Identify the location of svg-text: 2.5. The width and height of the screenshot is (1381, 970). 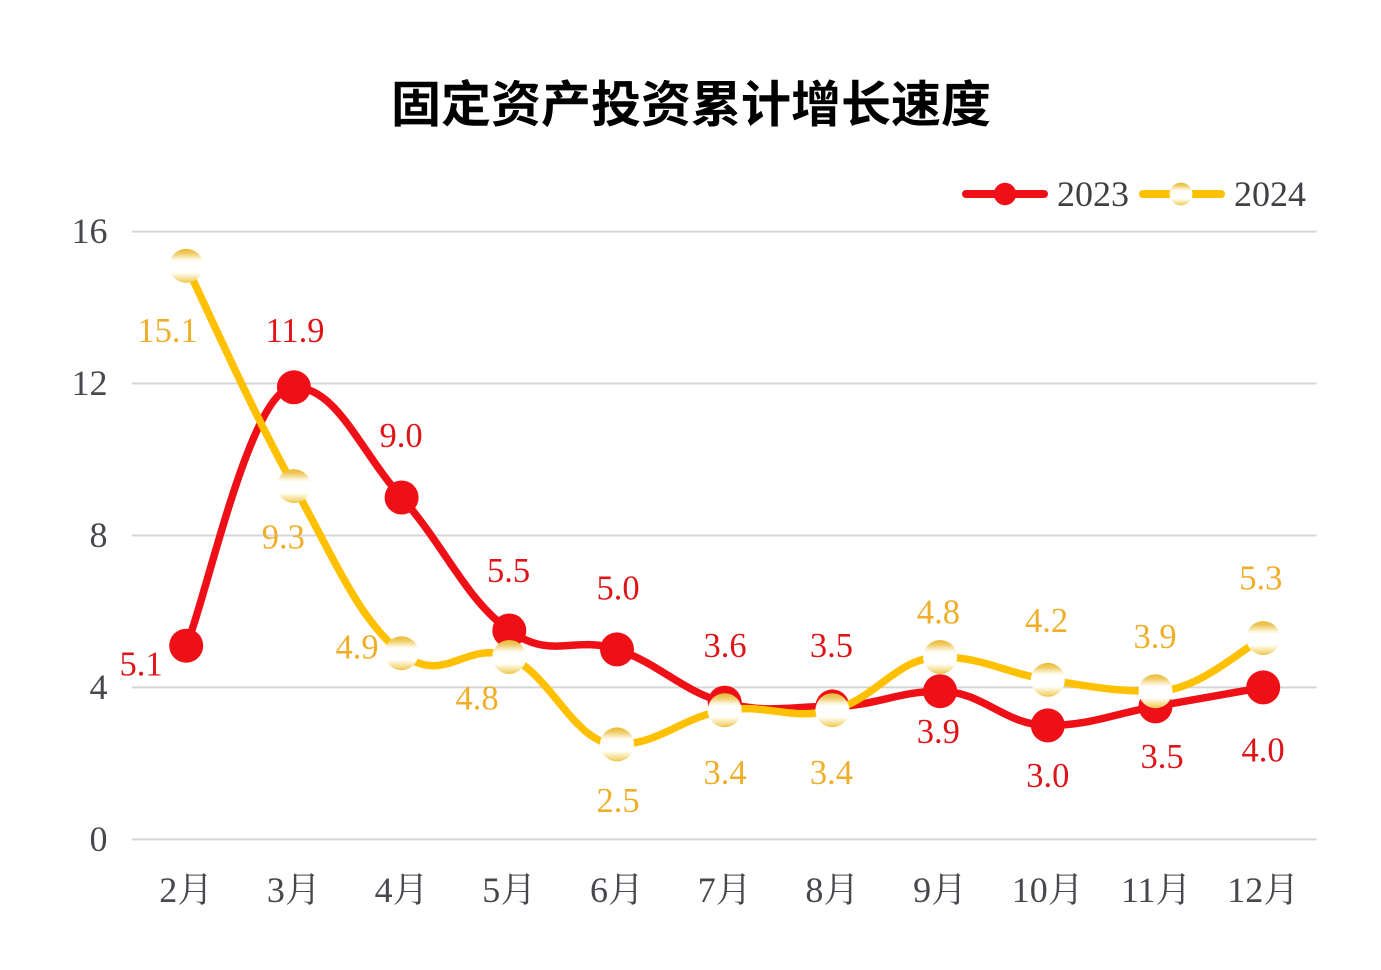
(617, 801).